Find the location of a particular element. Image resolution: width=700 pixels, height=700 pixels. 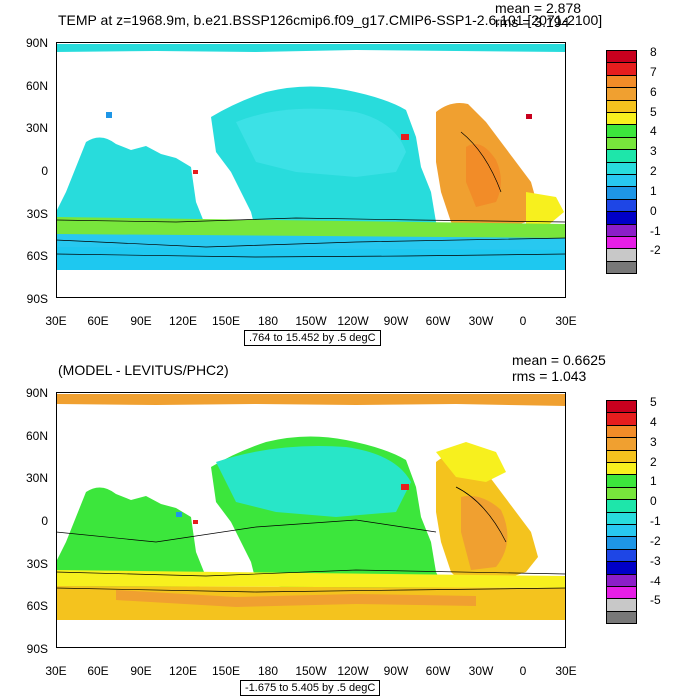

colorbar-label: 4 is located at coordinates (653, 131).